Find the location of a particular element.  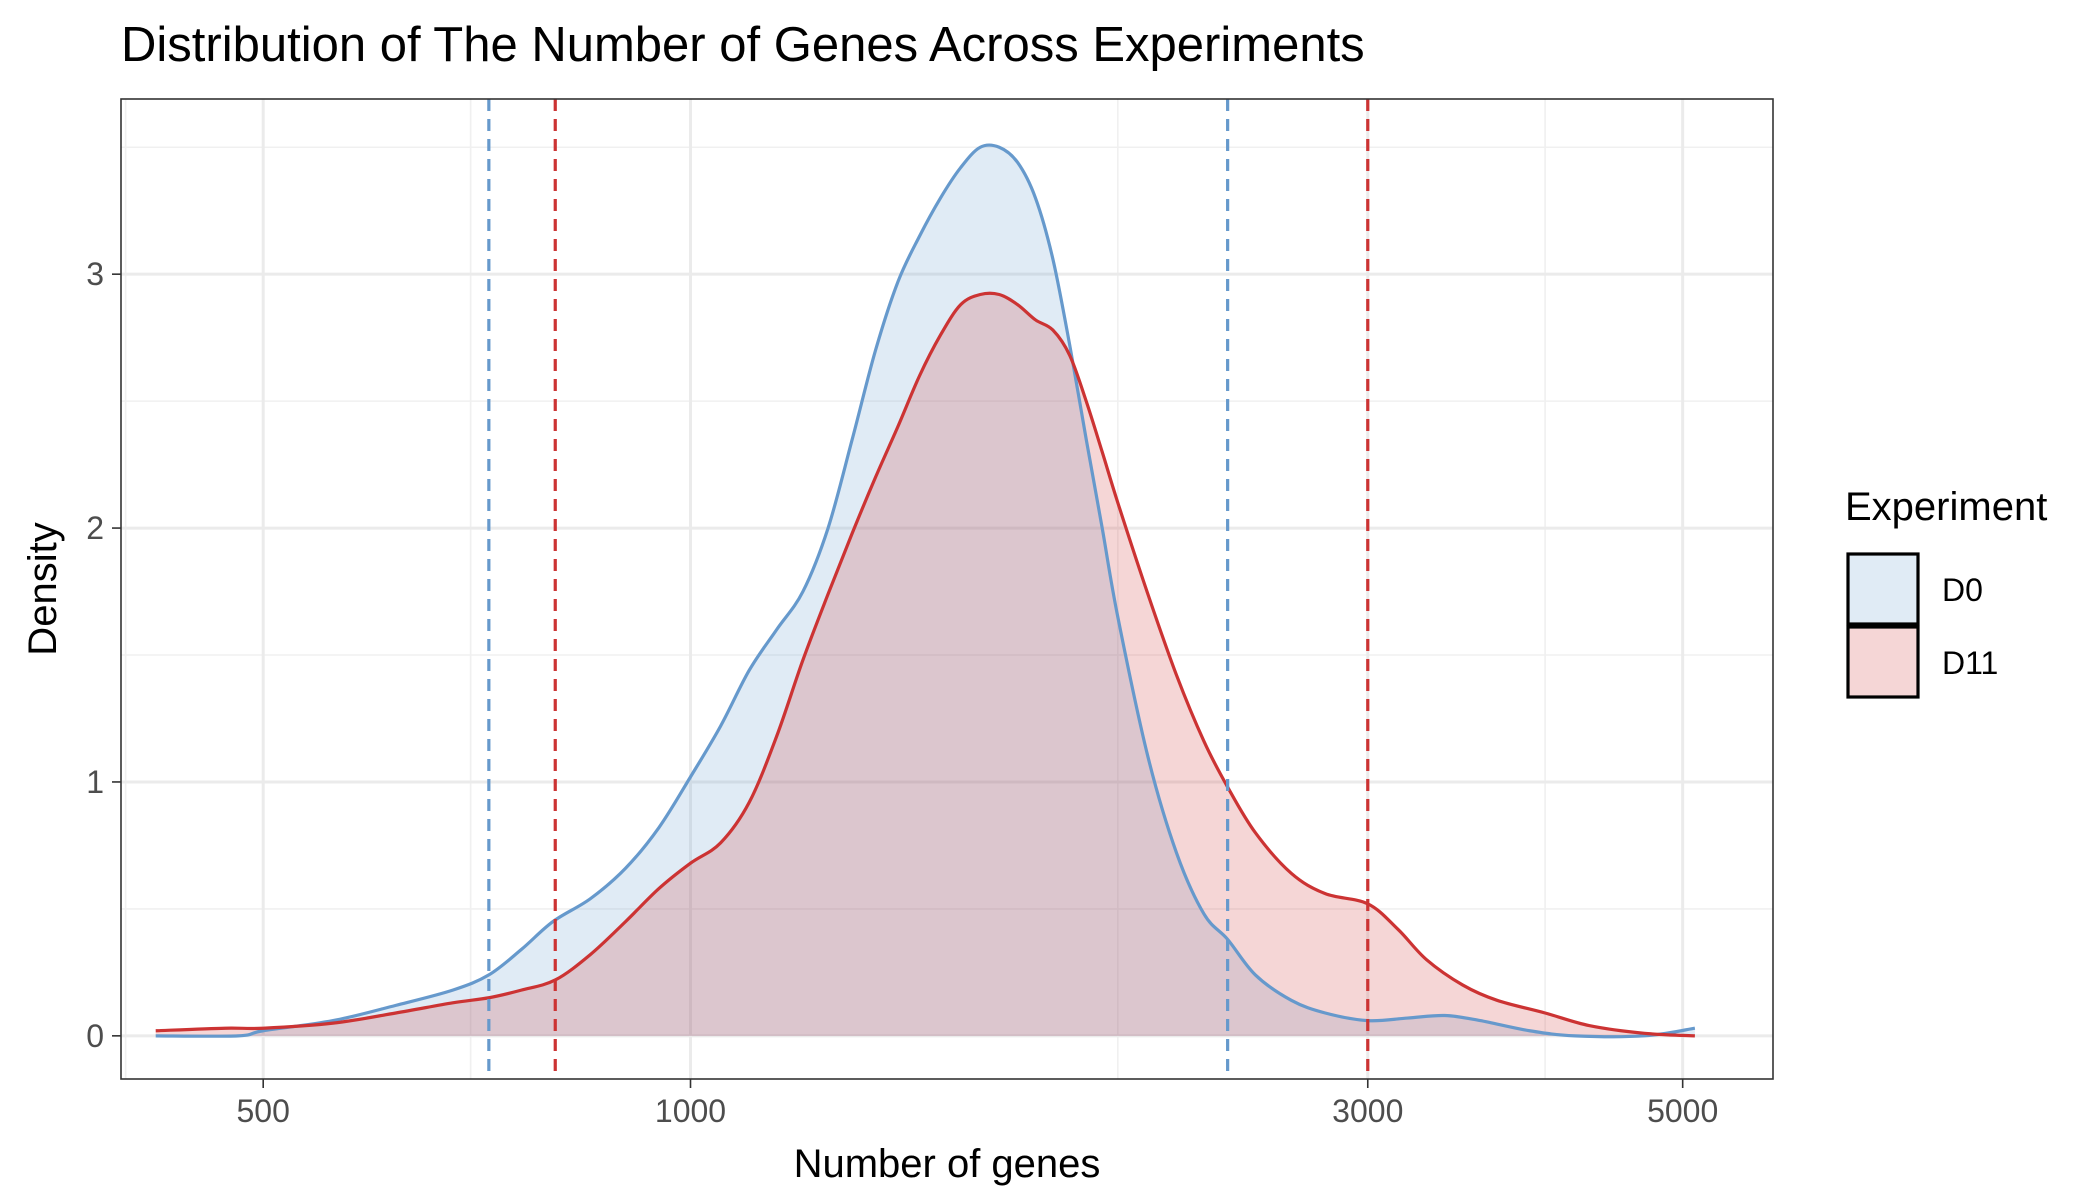

x-axis: 500 1000 3000 5000 is located at coordinates (977, 1104).